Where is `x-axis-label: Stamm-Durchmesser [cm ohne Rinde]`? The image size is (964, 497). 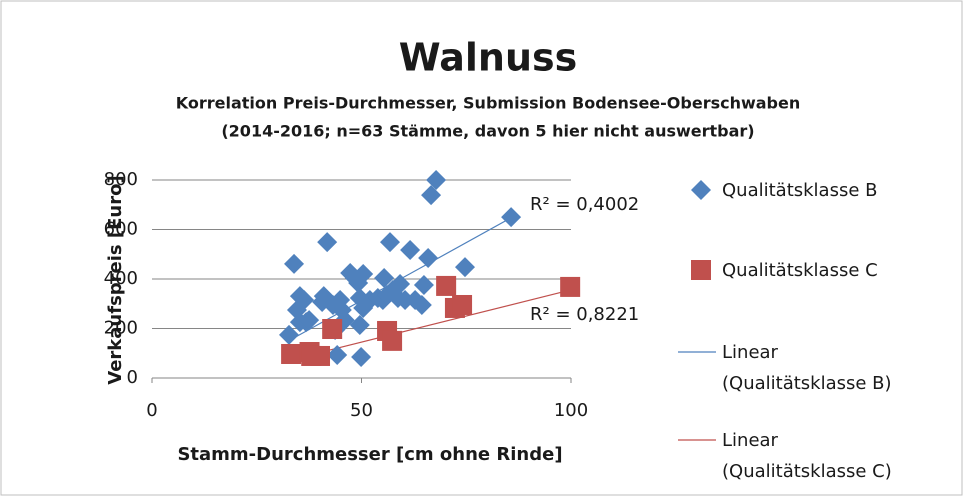
x-axis-label: Stamm-Durchmesser [cm ohne Rinde] is located at coordinates (369, 454).